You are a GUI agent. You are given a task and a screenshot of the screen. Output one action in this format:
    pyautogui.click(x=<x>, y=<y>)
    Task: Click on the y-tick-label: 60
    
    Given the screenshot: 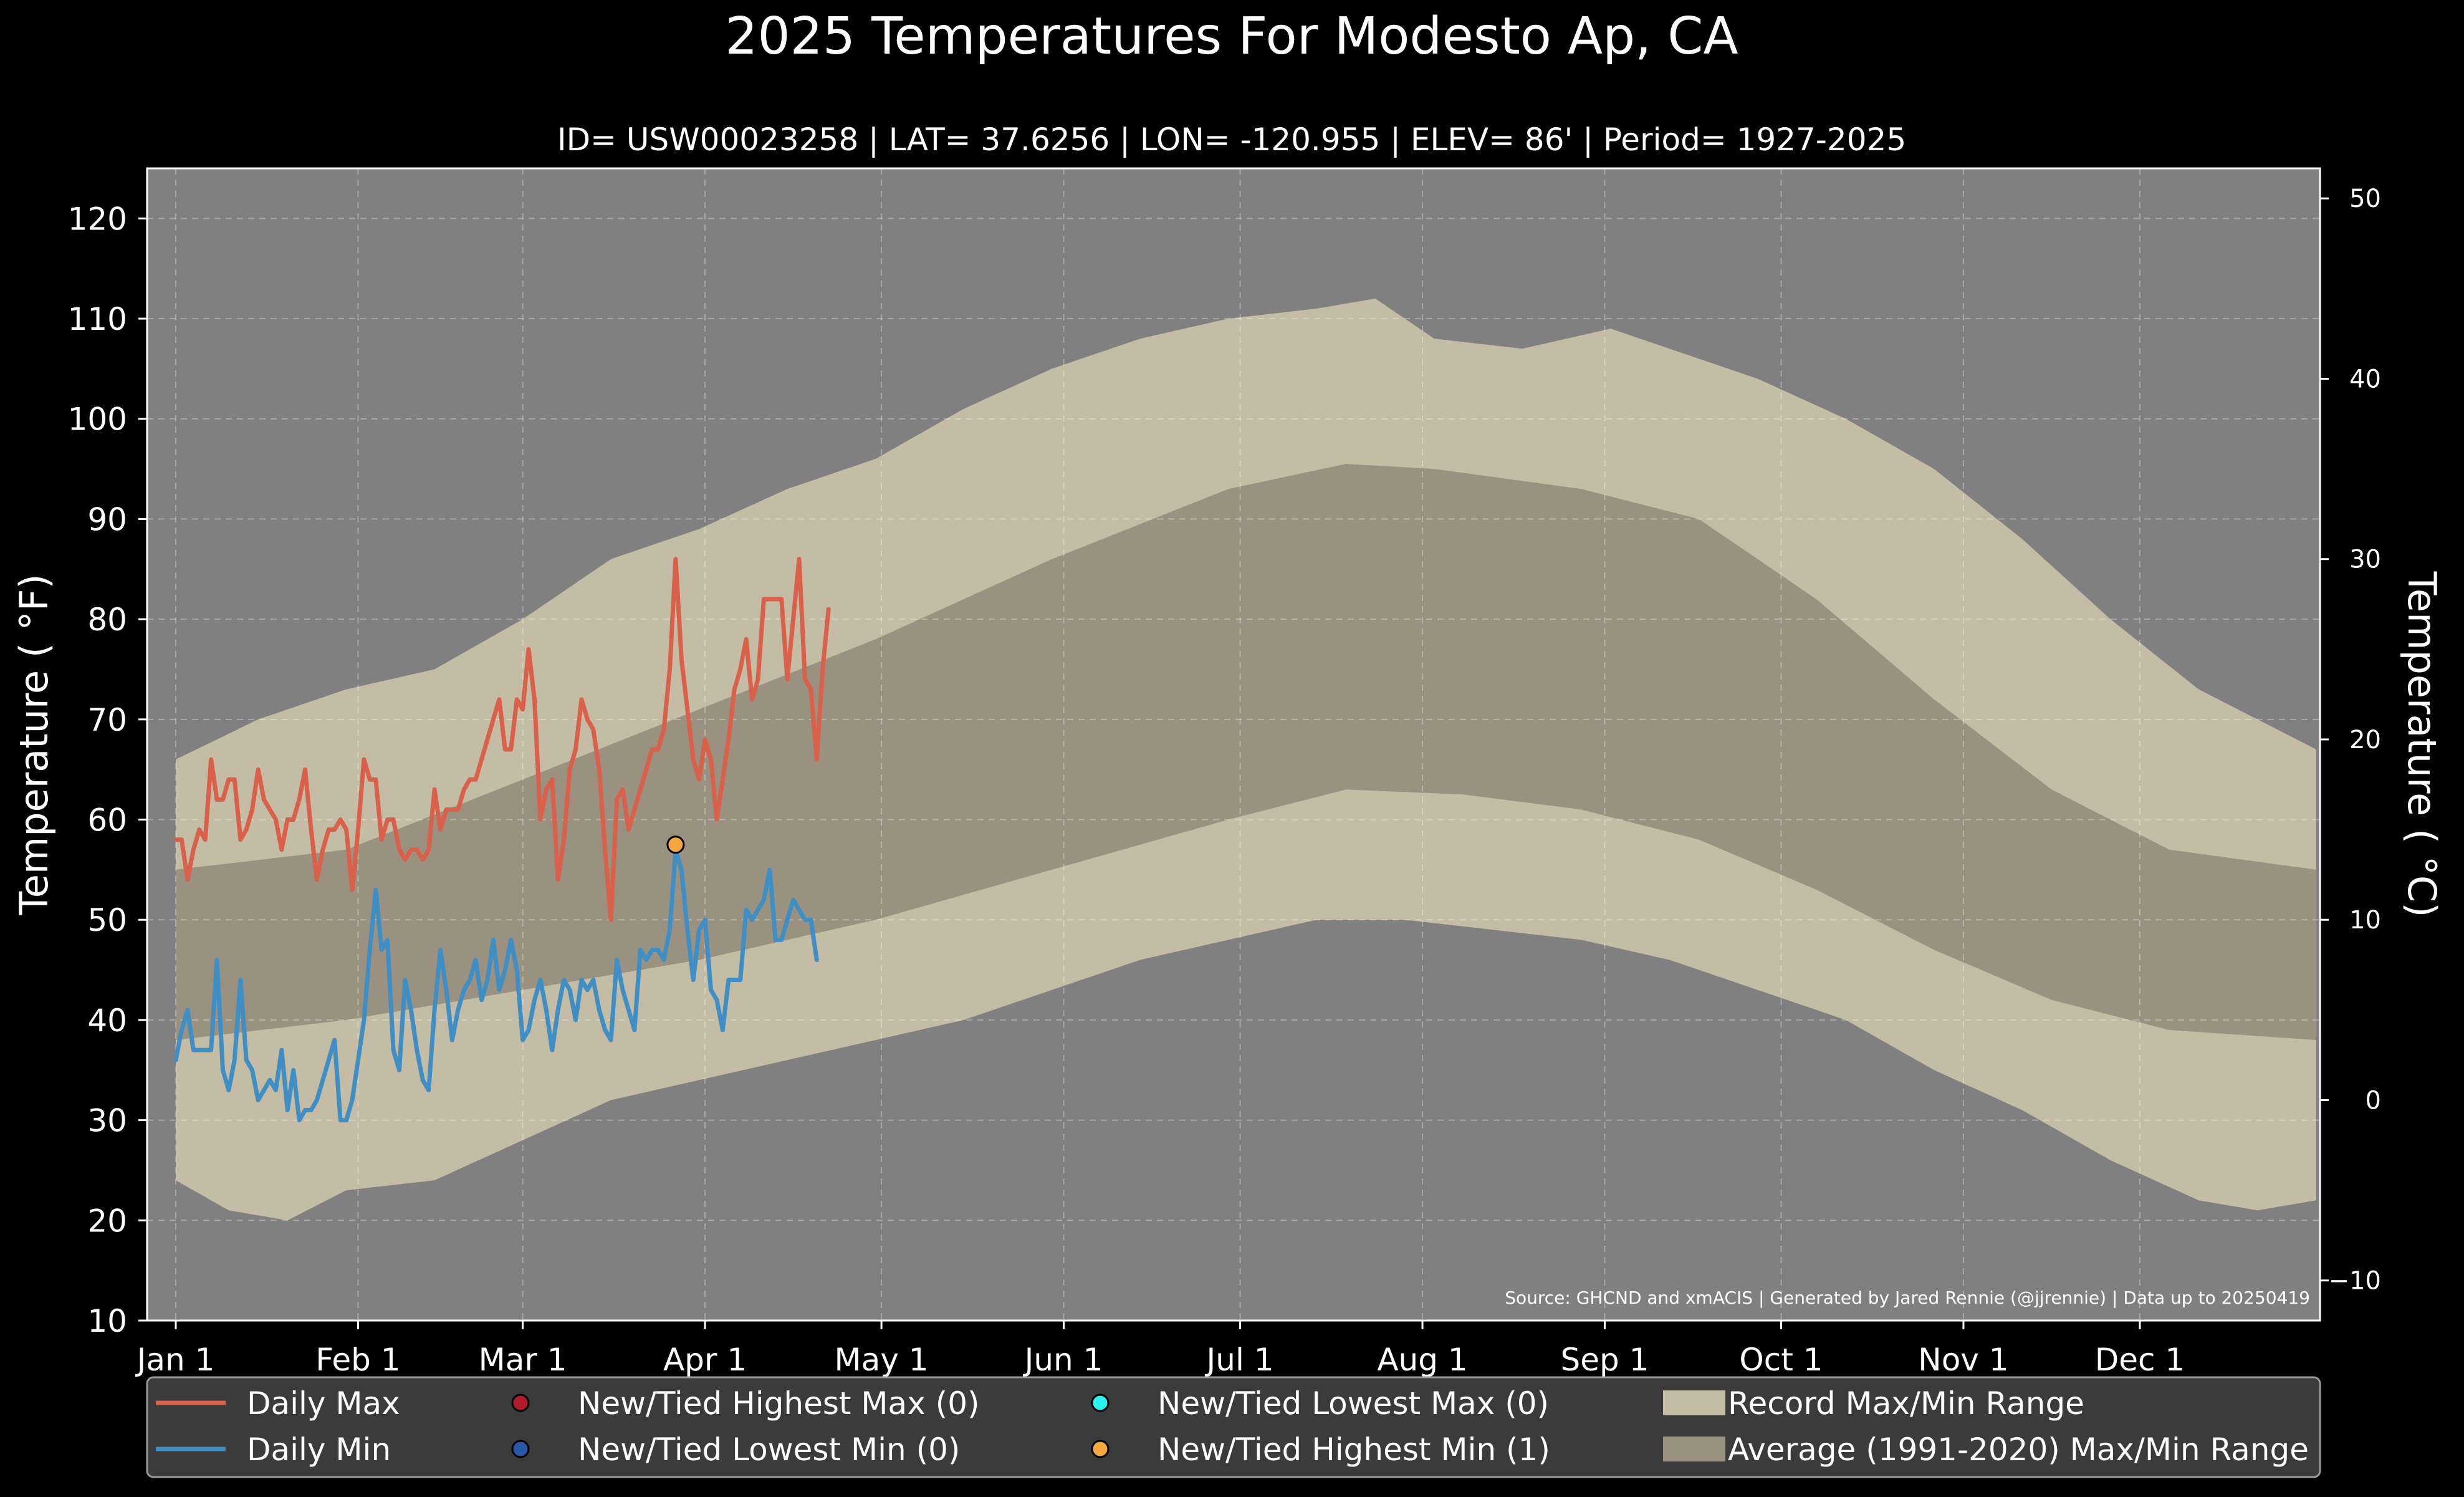 What is the action you would take?
    pyautogui.click(x=107, y=820)
    